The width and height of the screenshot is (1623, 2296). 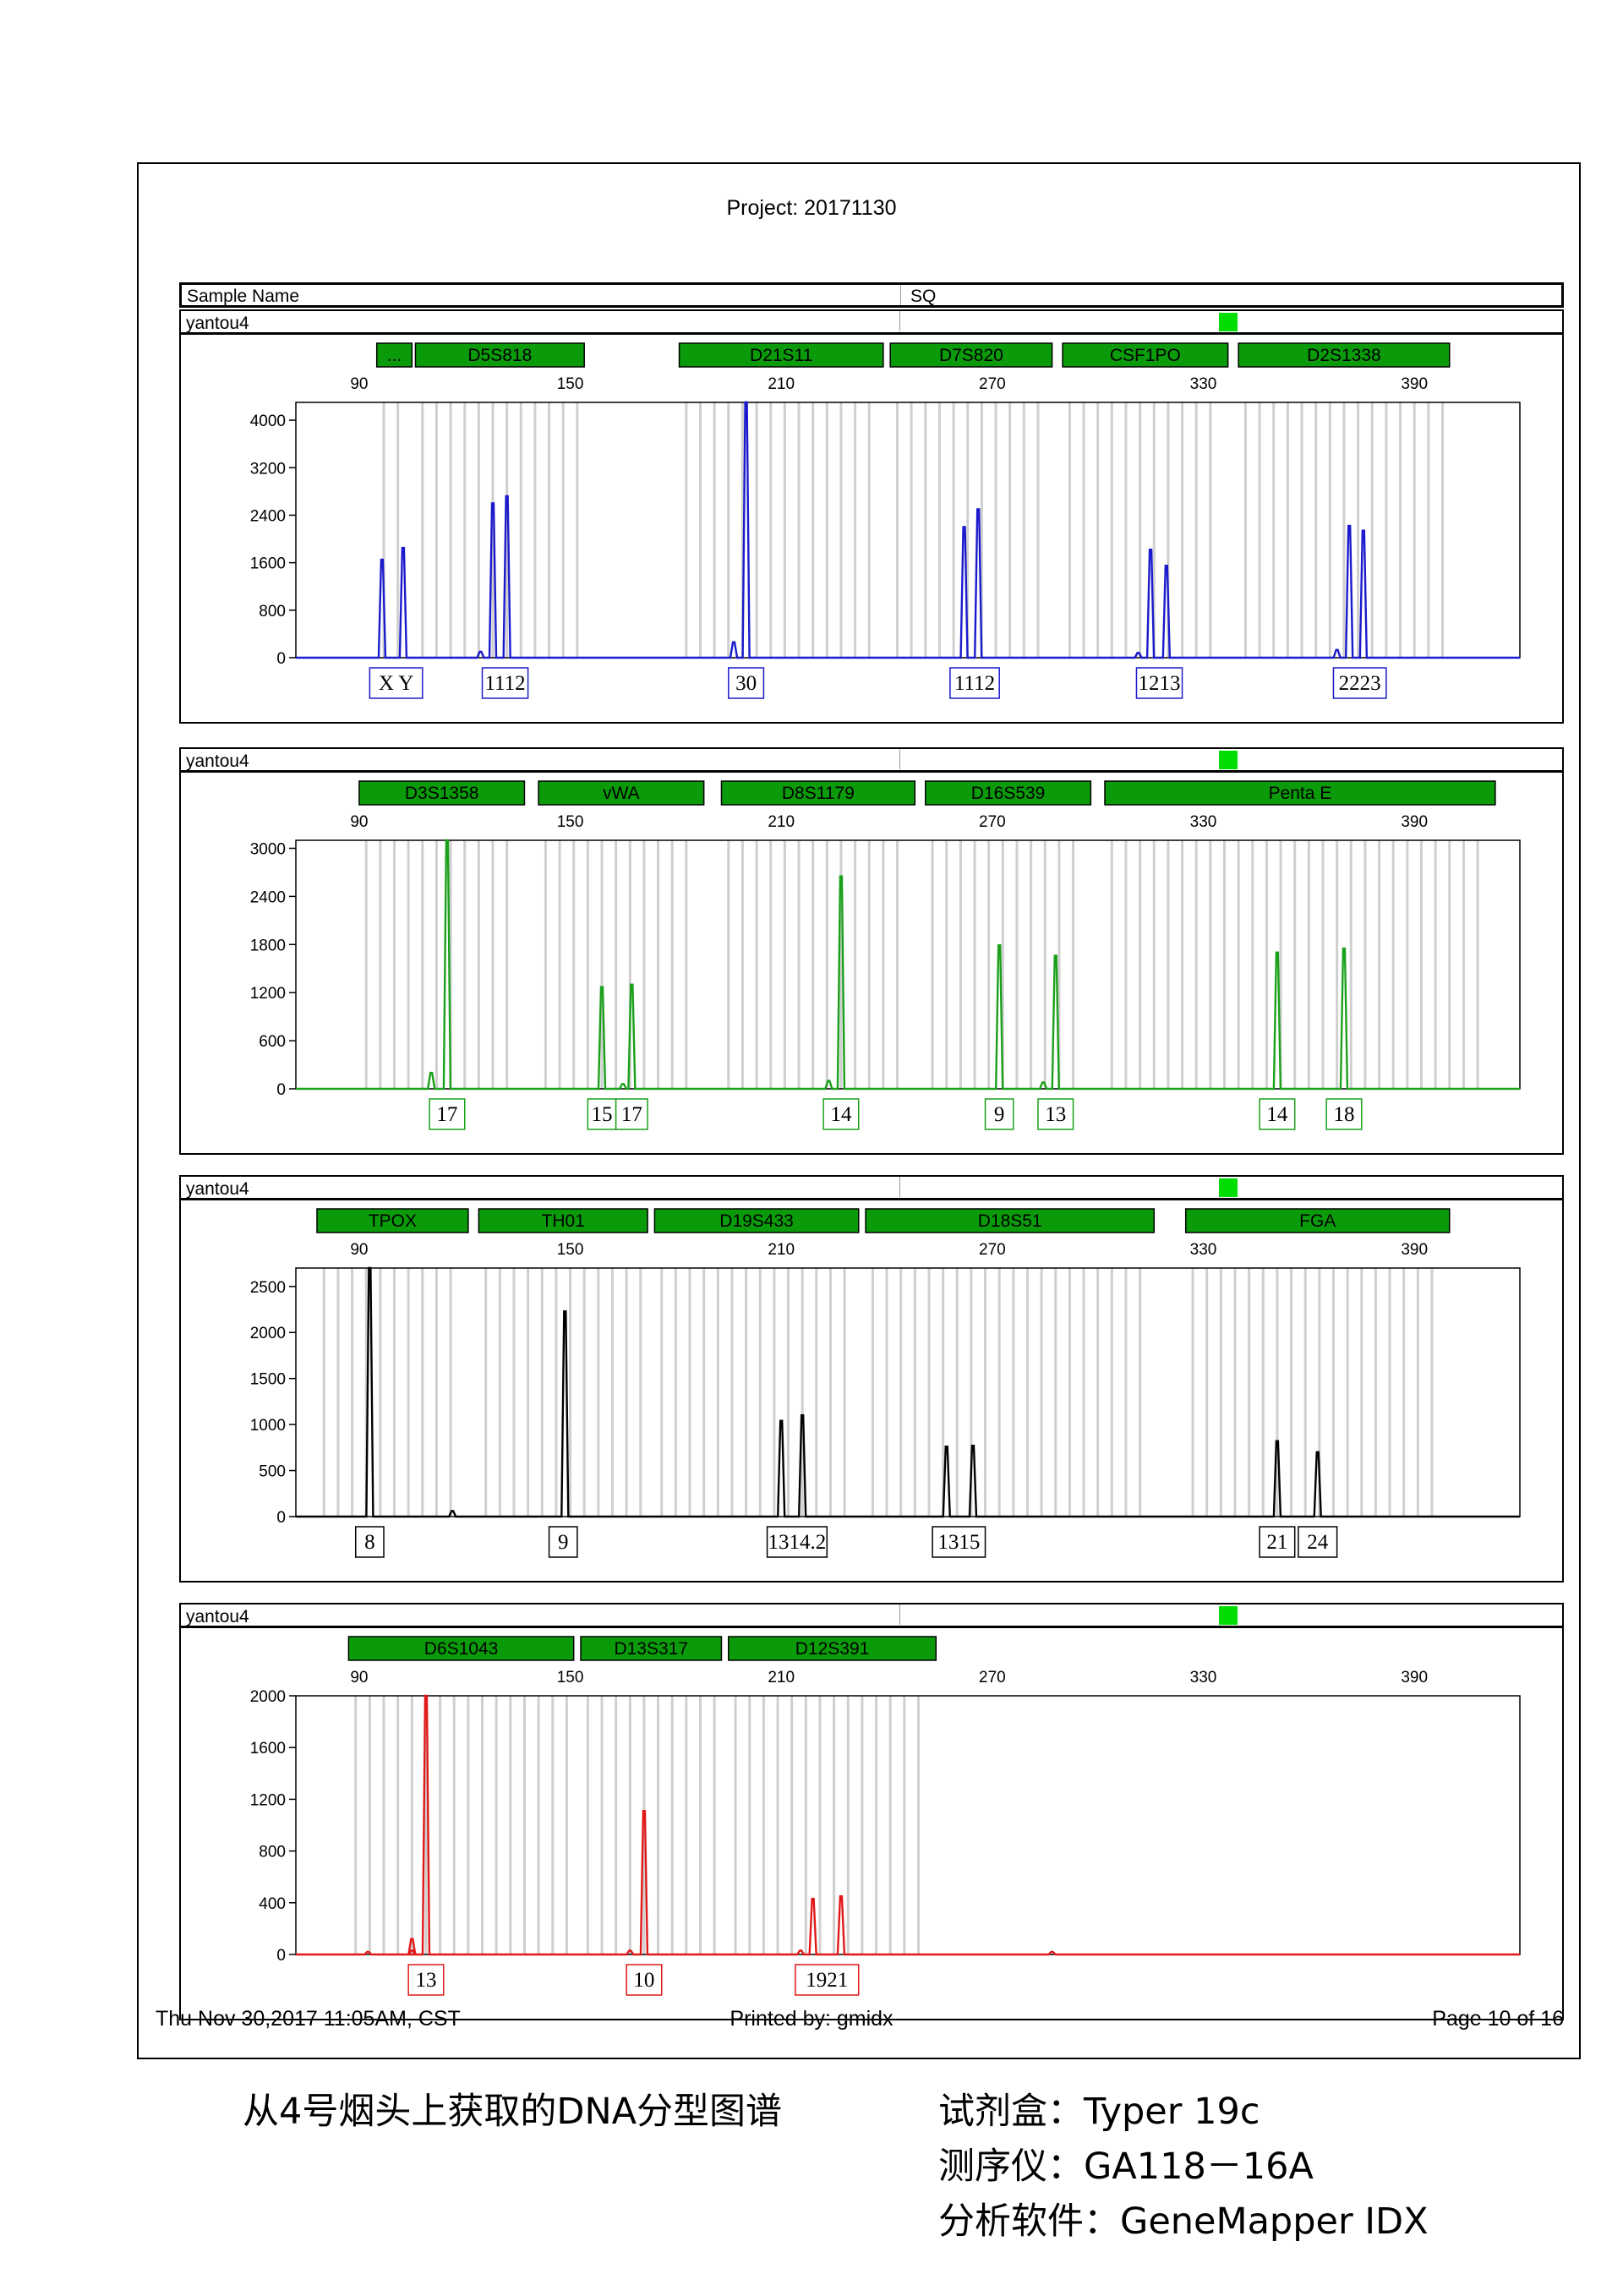 I want to click on x-tick-label: 150, so click(x=571, y=384).